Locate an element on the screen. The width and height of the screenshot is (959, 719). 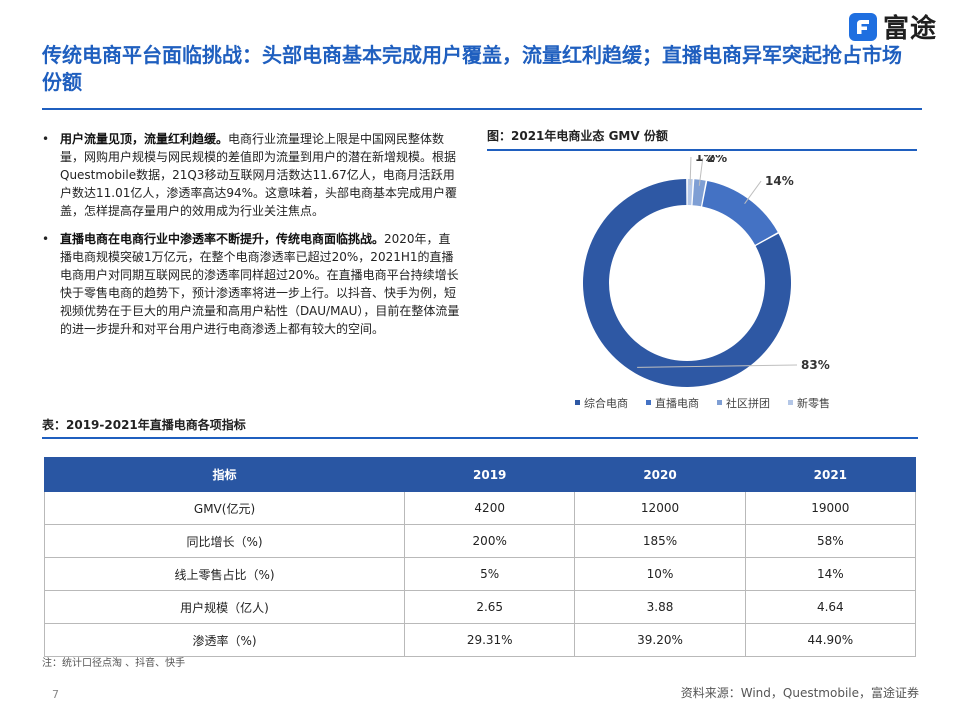
table-cell: 12000 is located at coordinates (660, 508).